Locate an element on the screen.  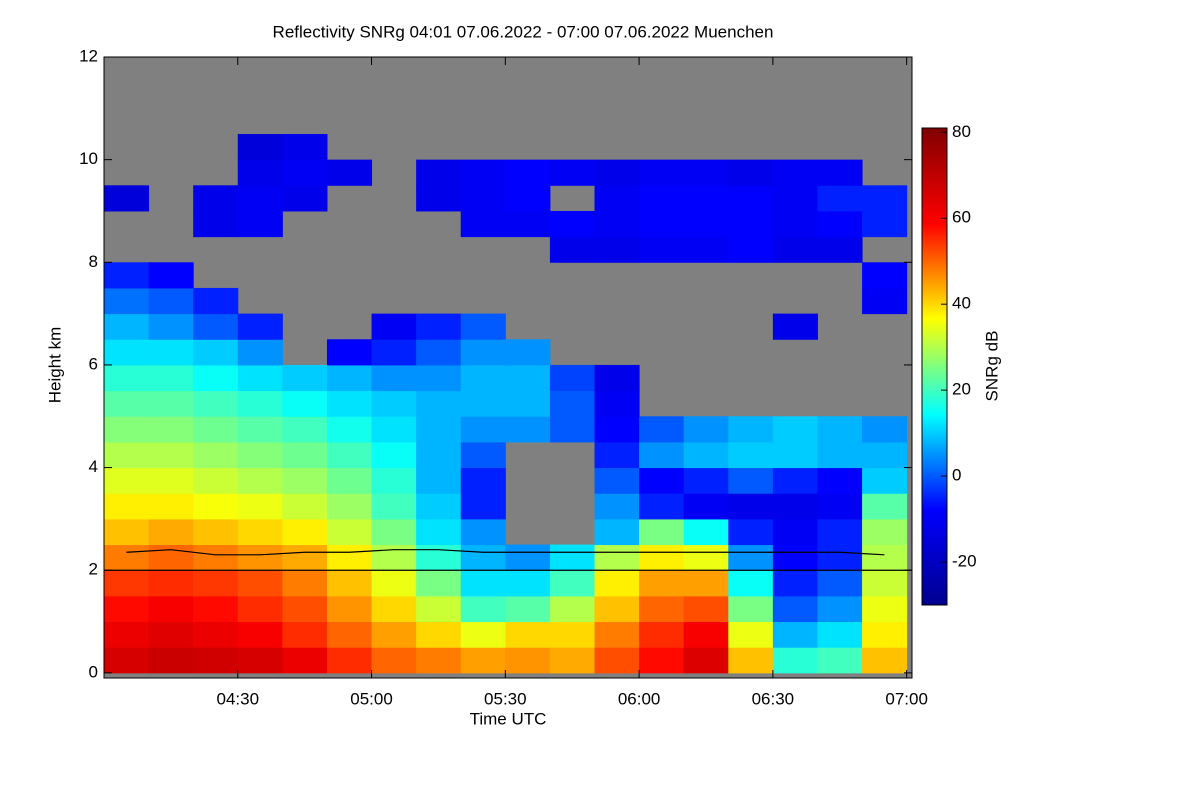
y-axis-label: Height km is located at coordinates (54, 365).